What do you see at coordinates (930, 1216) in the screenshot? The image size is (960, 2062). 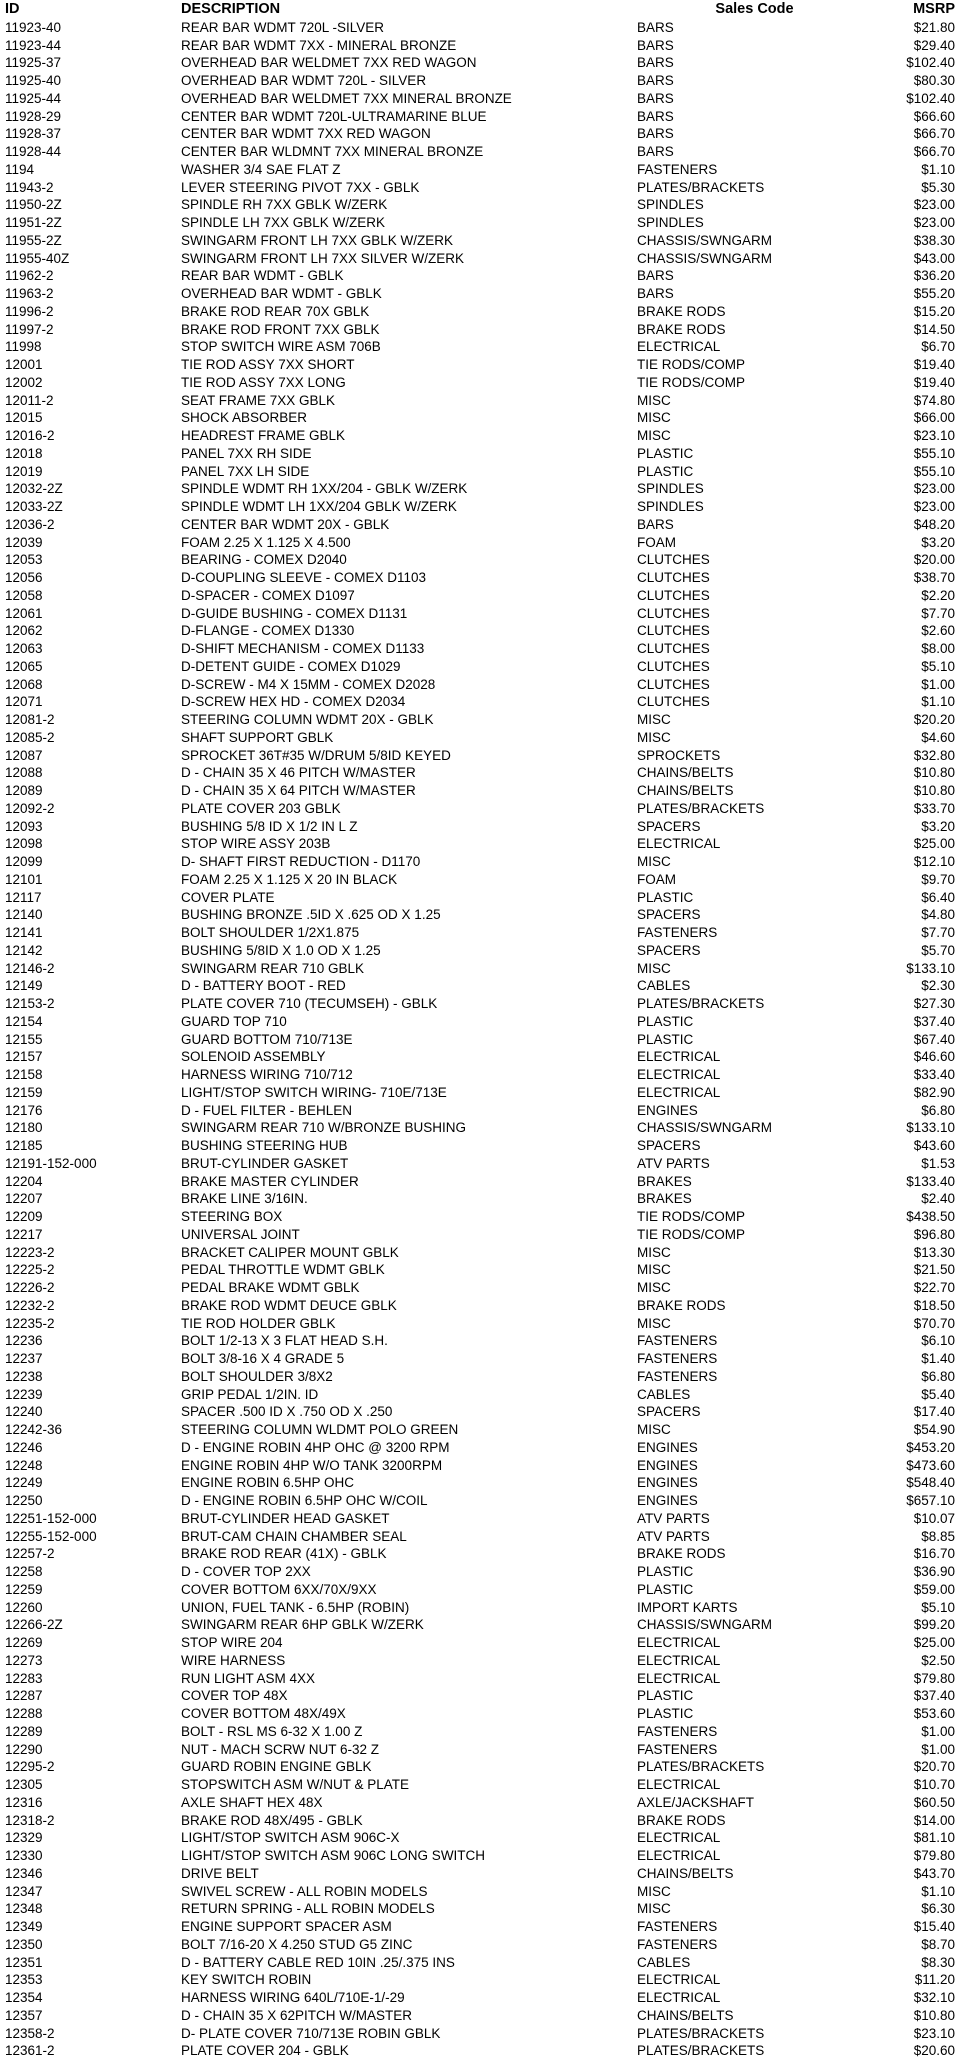 I see `cell-msrp: $438.50` at bounding box center [930, 1216].